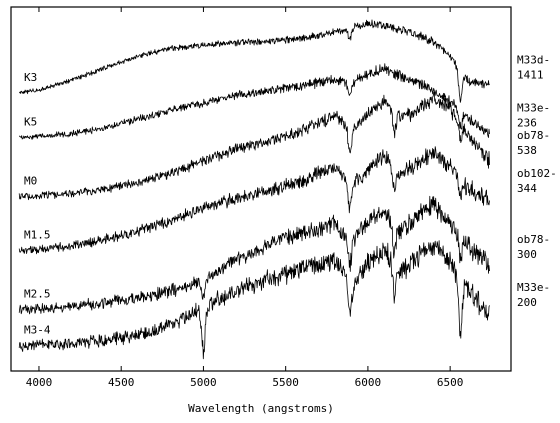  I want to click on x-tick-label: 4000, so click(39, 382).